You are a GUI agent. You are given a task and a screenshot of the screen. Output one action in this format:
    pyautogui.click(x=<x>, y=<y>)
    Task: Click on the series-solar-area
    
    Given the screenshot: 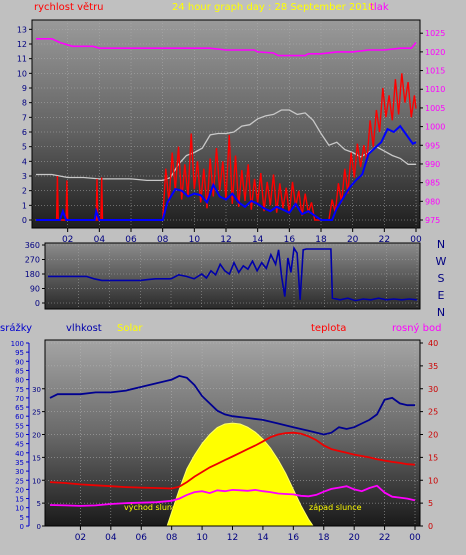 What is the action you would take?
    pyautogui.click(x=240, y=474)
    